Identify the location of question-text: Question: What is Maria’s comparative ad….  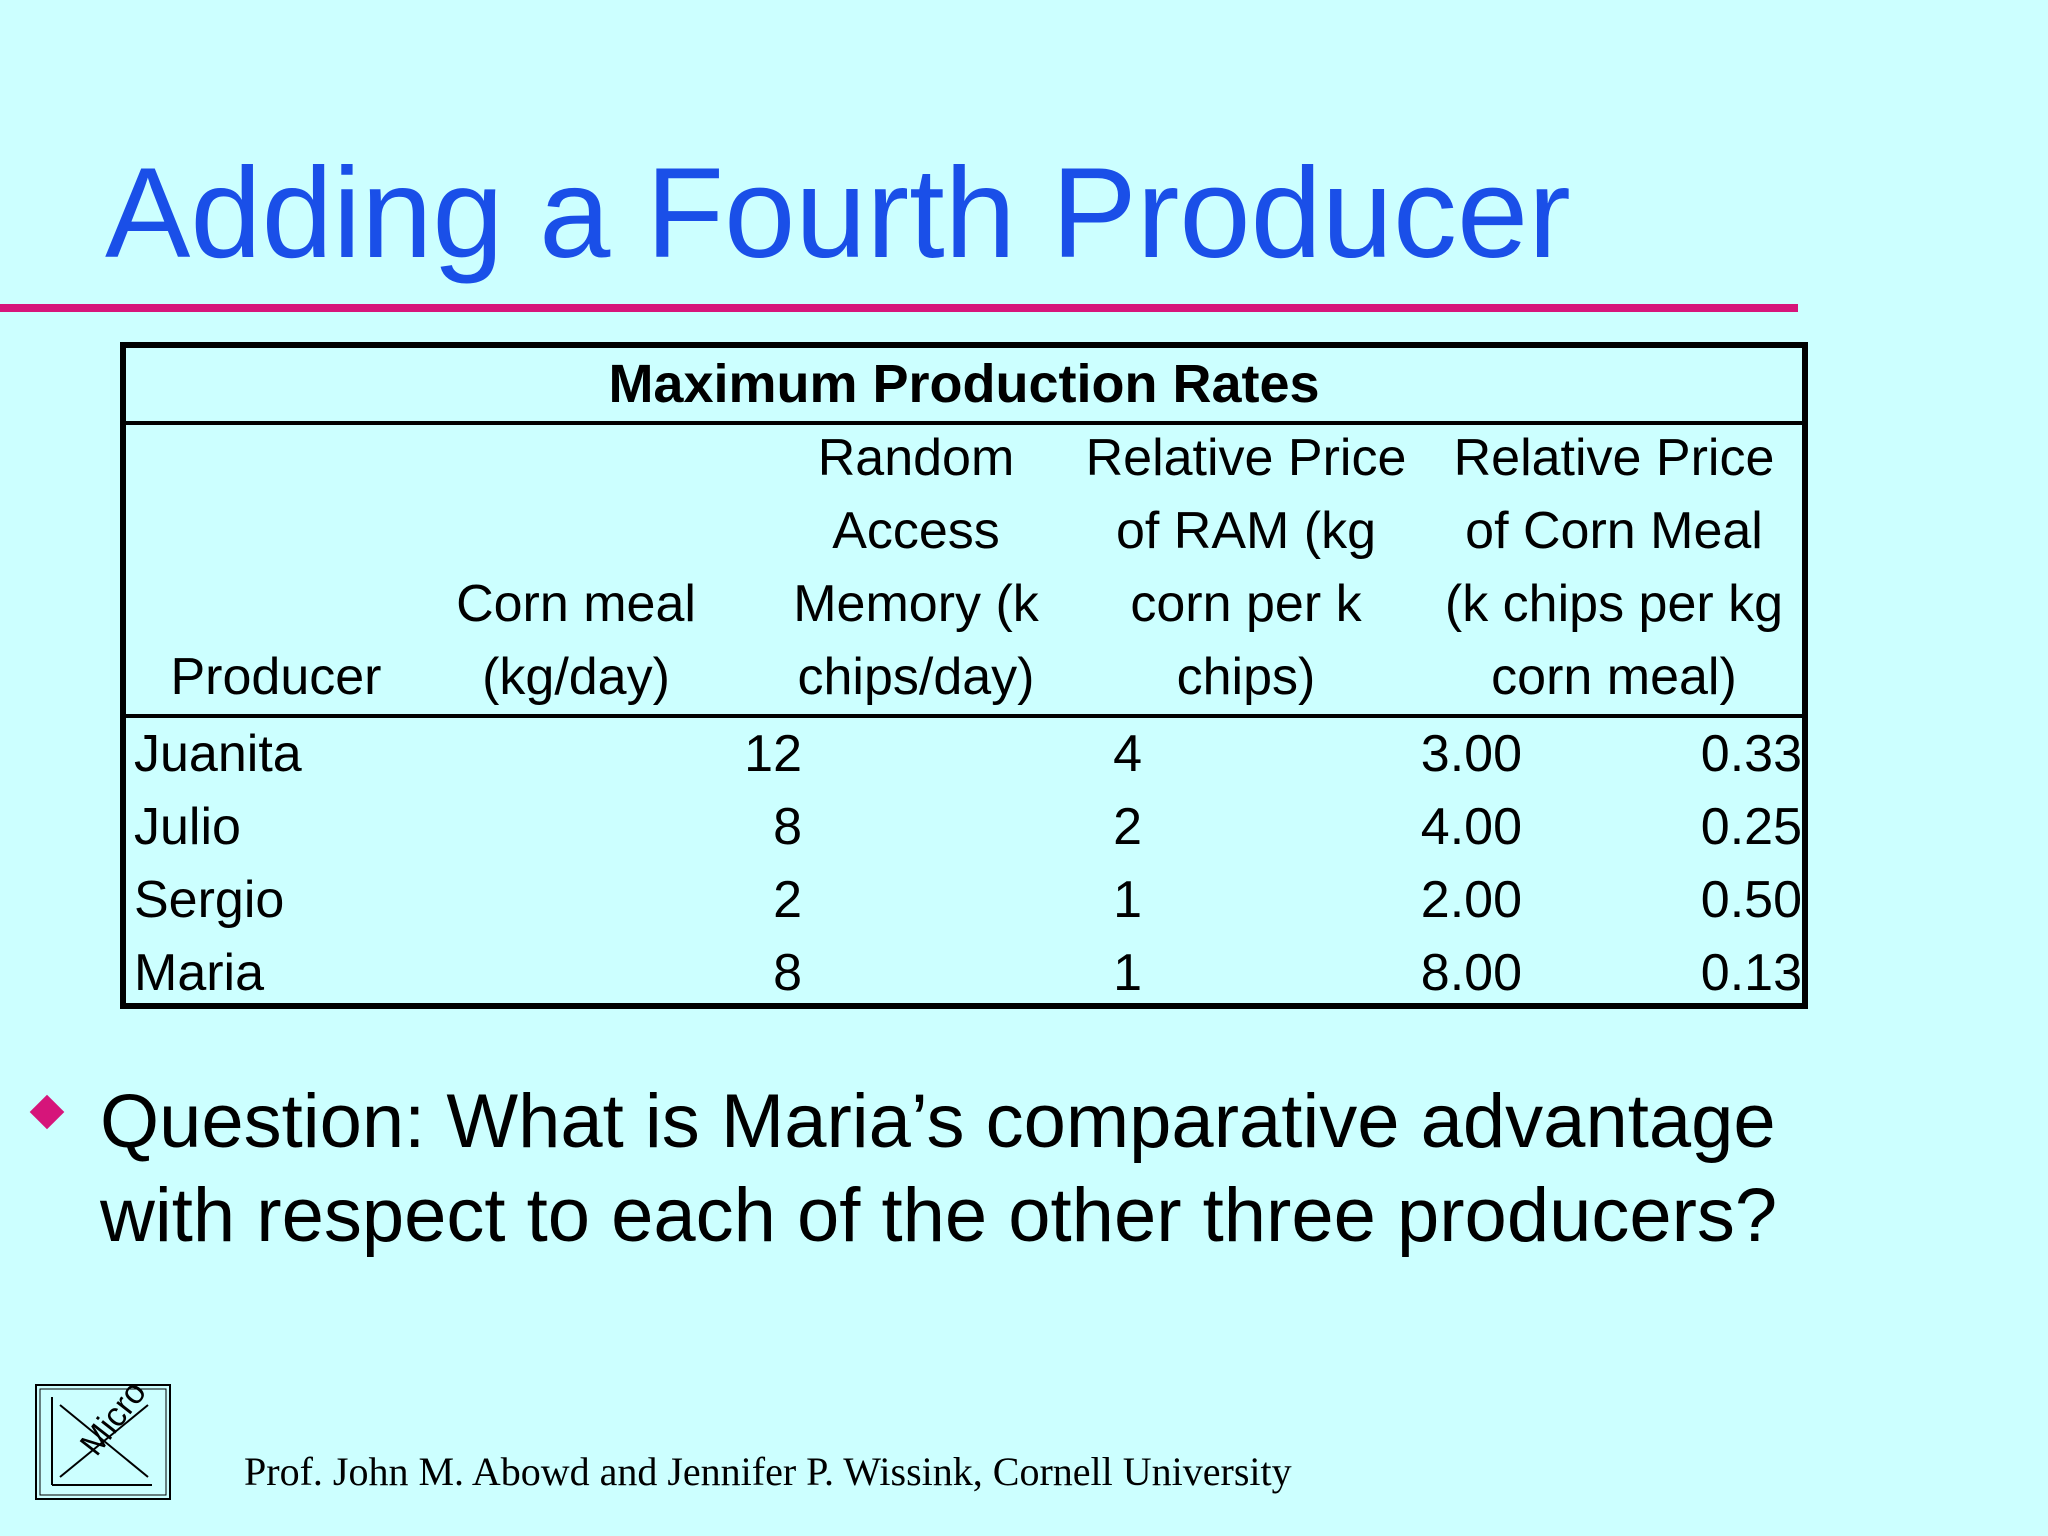
(939, 1168).